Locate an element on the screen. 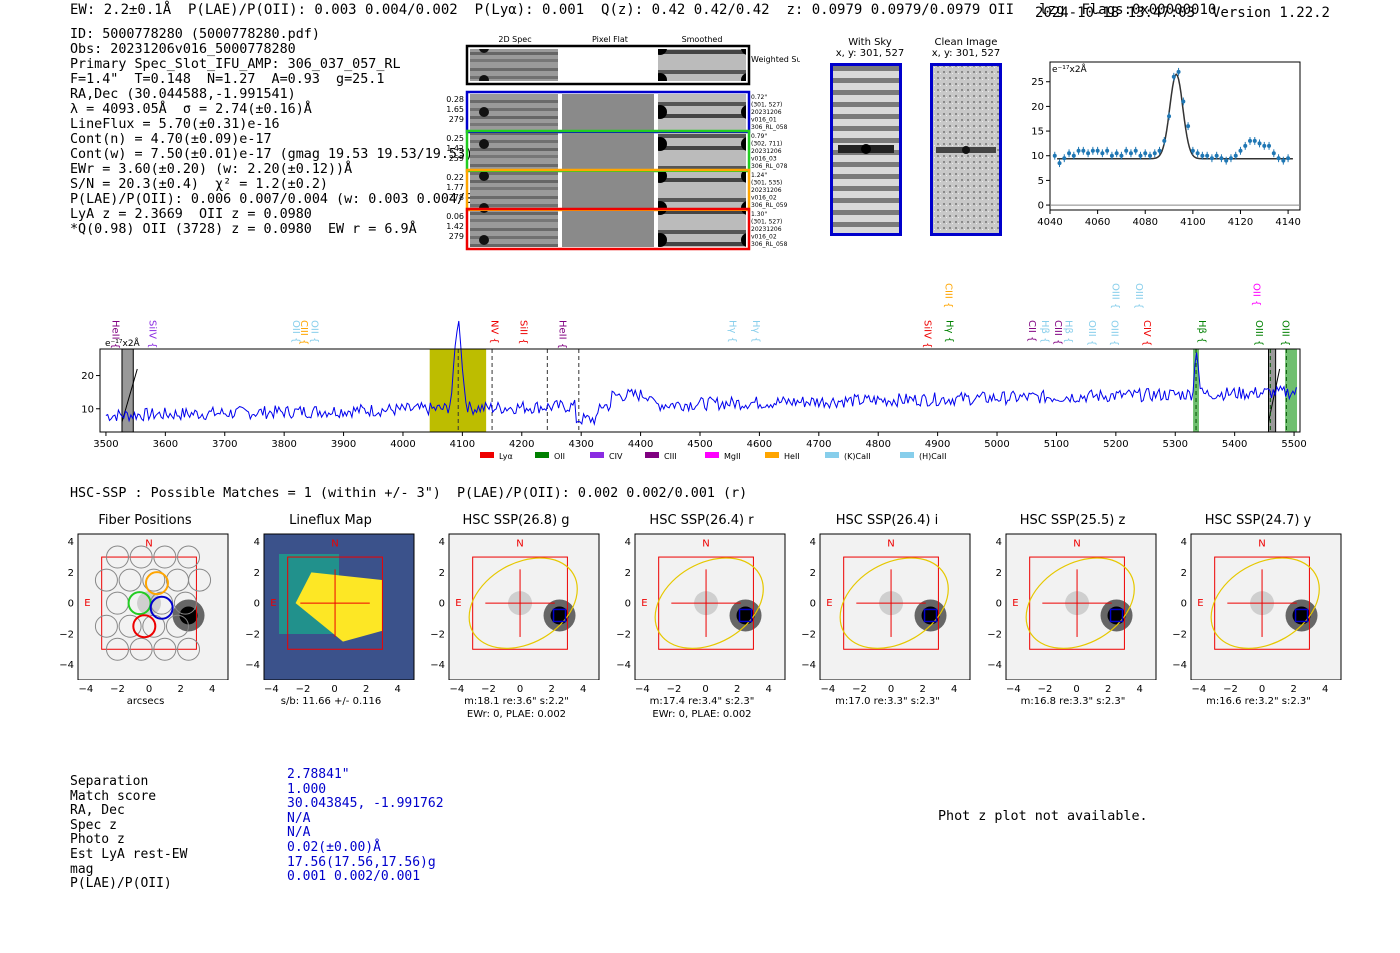 This screenshot has width=1400, height=953. emission-line-marker: SiII { is located at coordinates (522, 332).